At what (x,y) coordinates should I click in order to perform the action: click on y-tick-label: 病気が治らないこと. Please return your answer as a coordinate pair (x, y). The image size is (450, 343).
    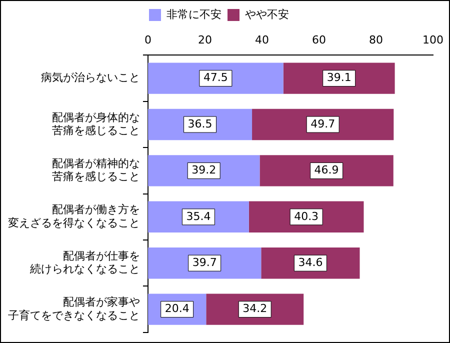
    Looking at the image, I should click on (90, 77).